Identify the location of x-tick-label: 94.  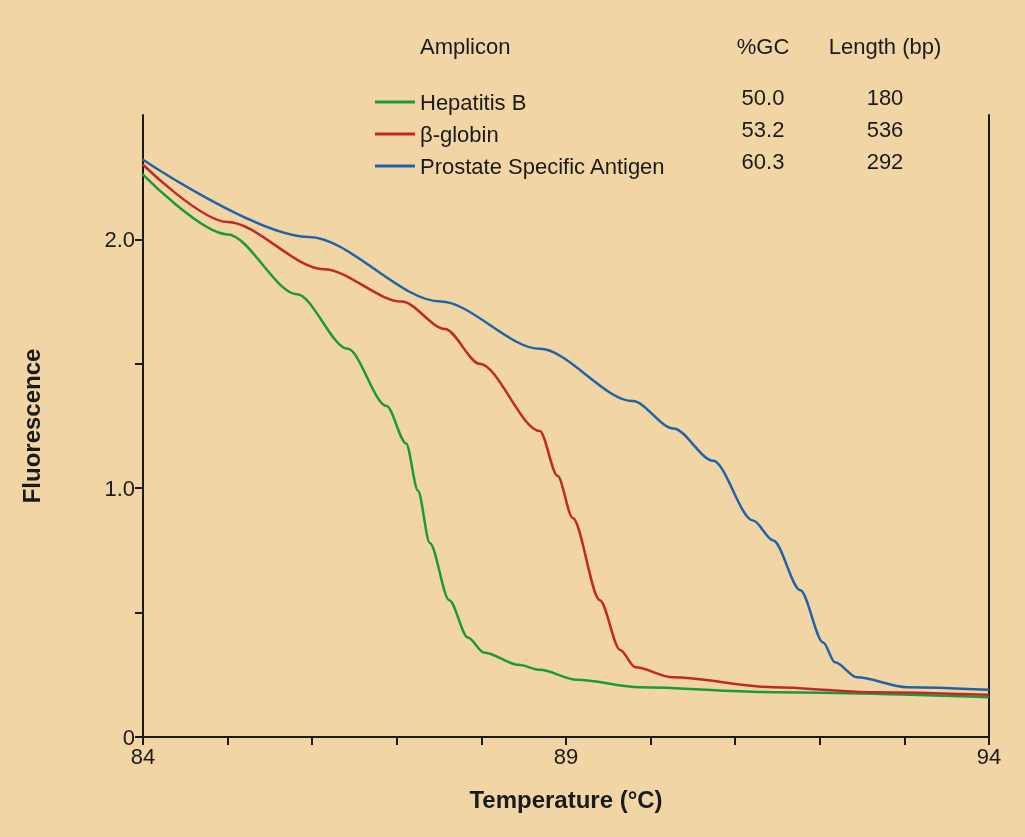
(989, 756).